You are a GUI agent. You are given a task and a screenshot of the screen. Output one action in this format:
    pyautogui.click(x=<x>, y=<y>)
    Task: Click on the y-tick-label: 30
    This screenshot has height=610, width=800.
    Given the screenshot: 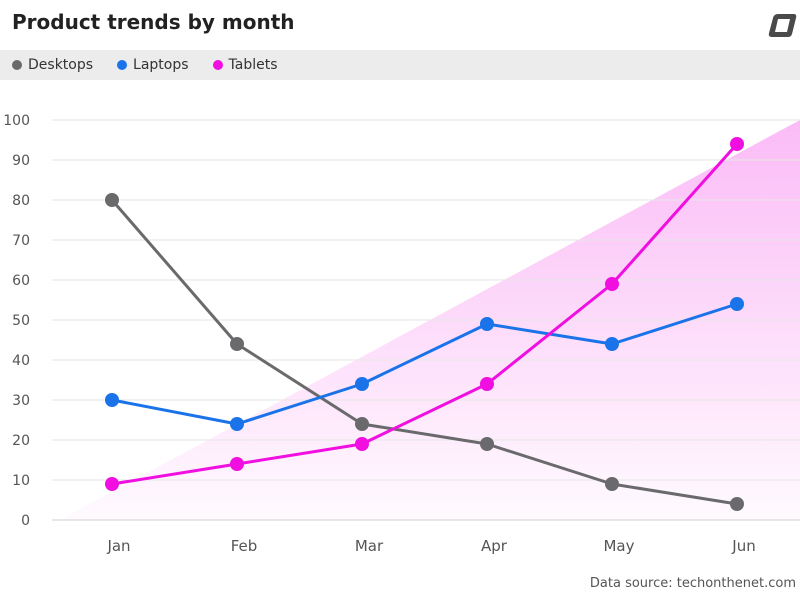 What is the action you would take?
    pyautogui.click(x=21, y=401)
    